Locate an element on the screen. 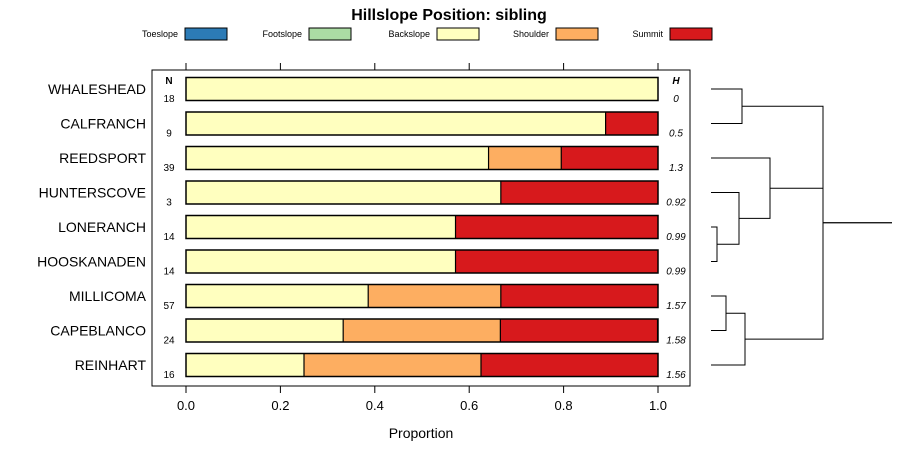 Image resolution: width=900 pixels, height=460 pixels. bar-row: MILLICOMA 57 1.57 is located at coordinates (377, 297).